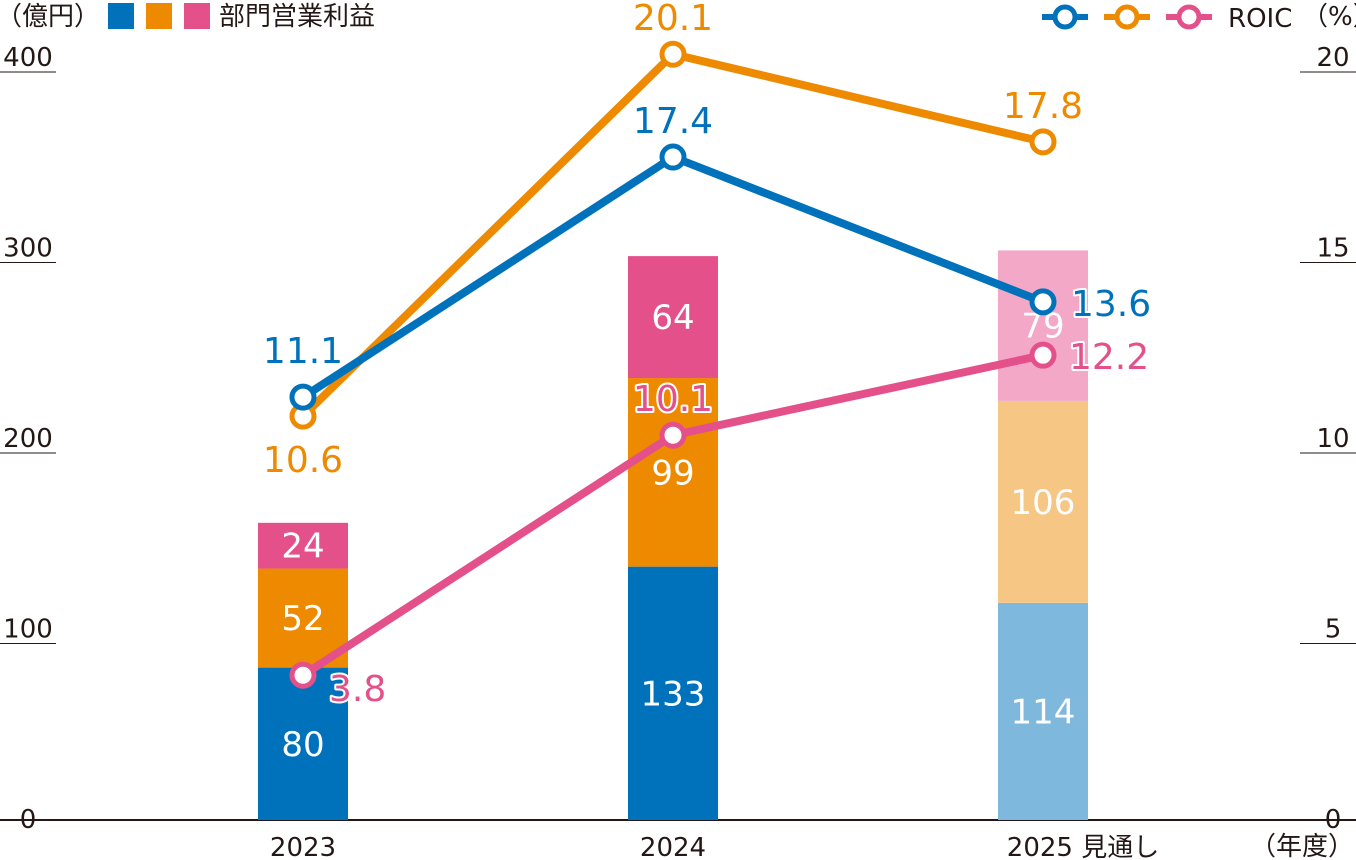 The image size is (1356, 860). Describe the element at coordinates (303, 846) in the screenshot. I see `x-category-label: 2023` at that location.